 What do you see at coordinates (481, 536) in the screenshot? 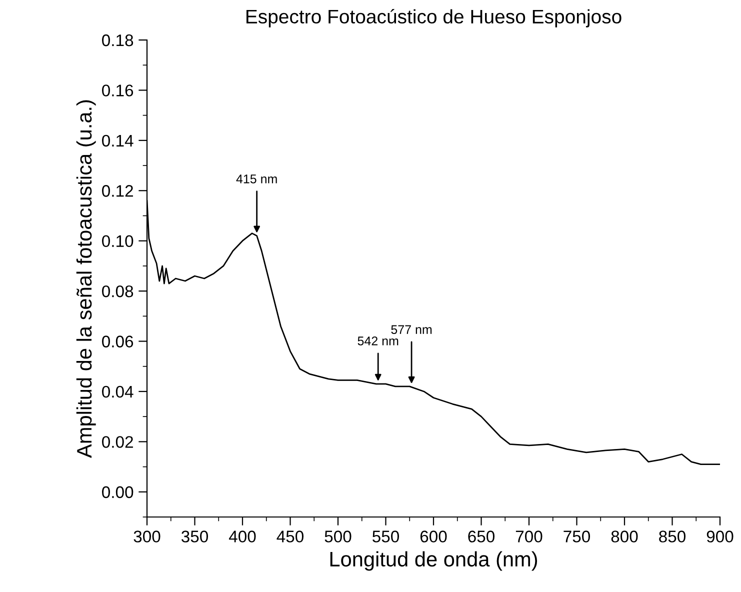
I see `x-tick-label: 650` at bounding box center [481, 536].